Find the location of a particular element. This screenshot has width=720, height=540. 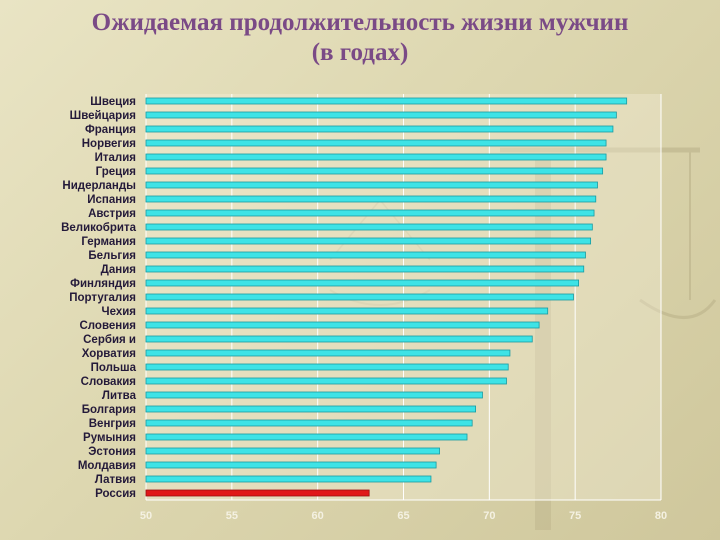

category-label: Нидерланды is located at coordinates (99, 186).